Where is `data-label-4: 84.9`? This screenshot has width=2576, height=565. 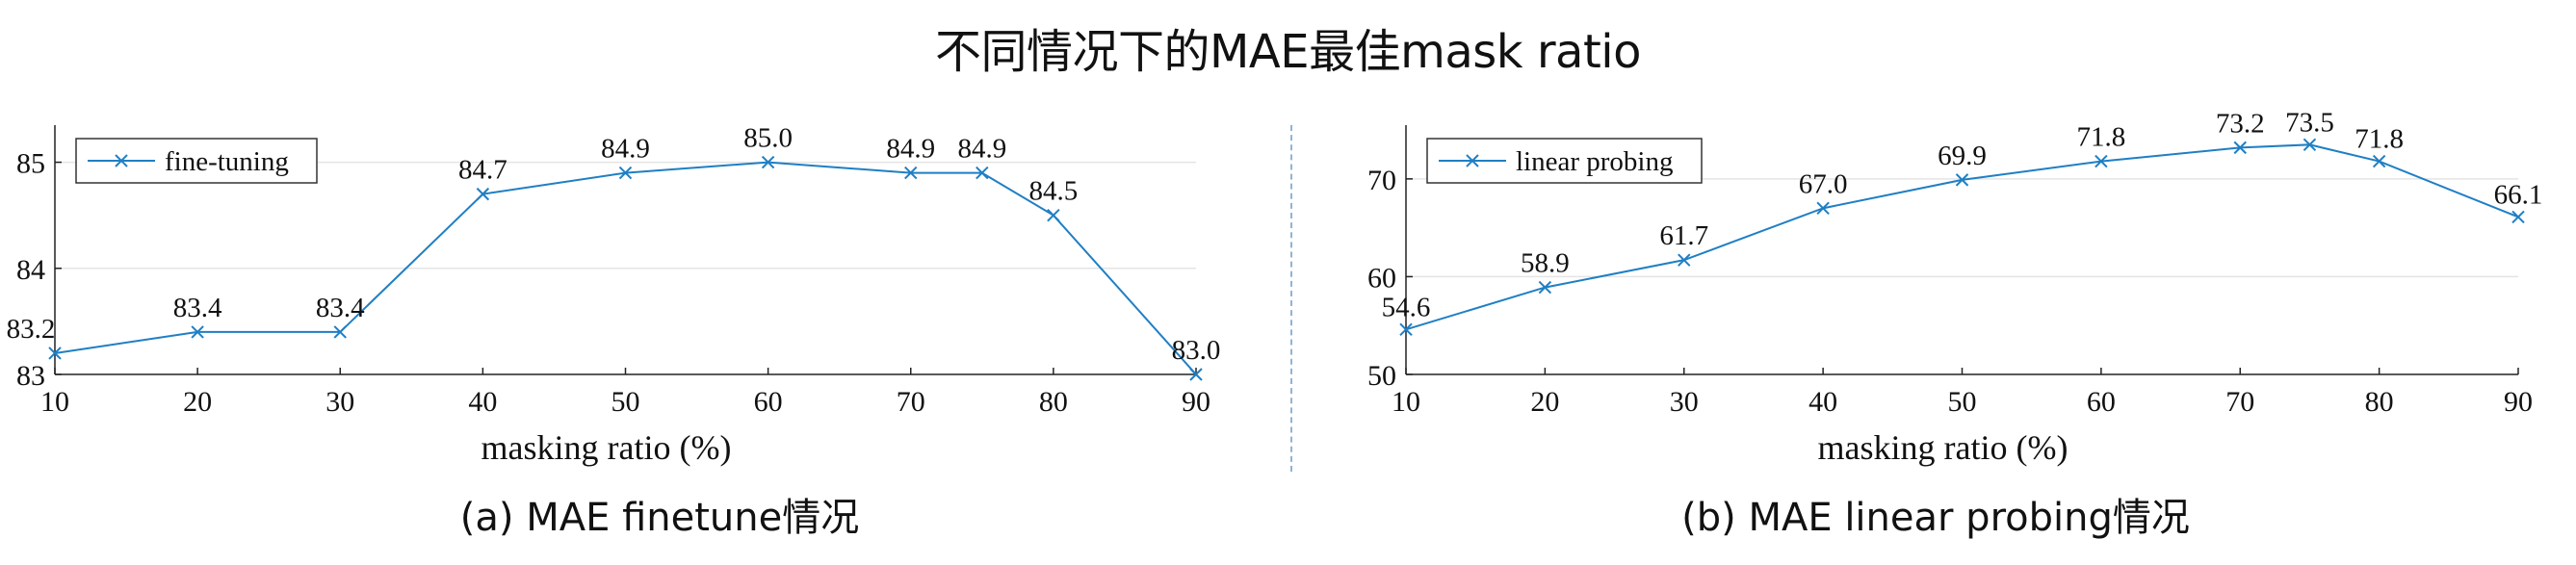
data-label-4: 84.9 is located at coordinates (625, 149).